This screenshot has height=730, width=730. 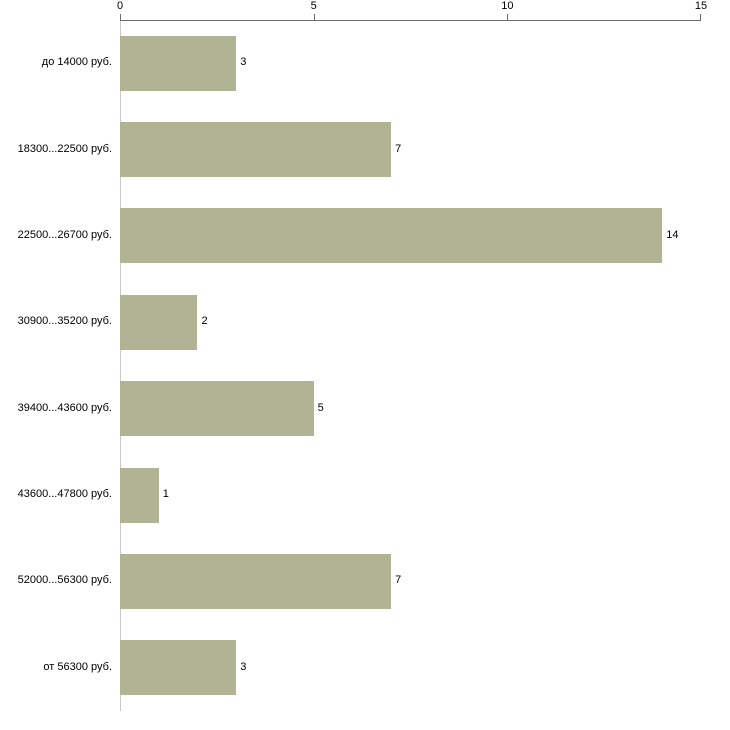 I want to click on x-tick-label: 0, so click(x=120, y=6).